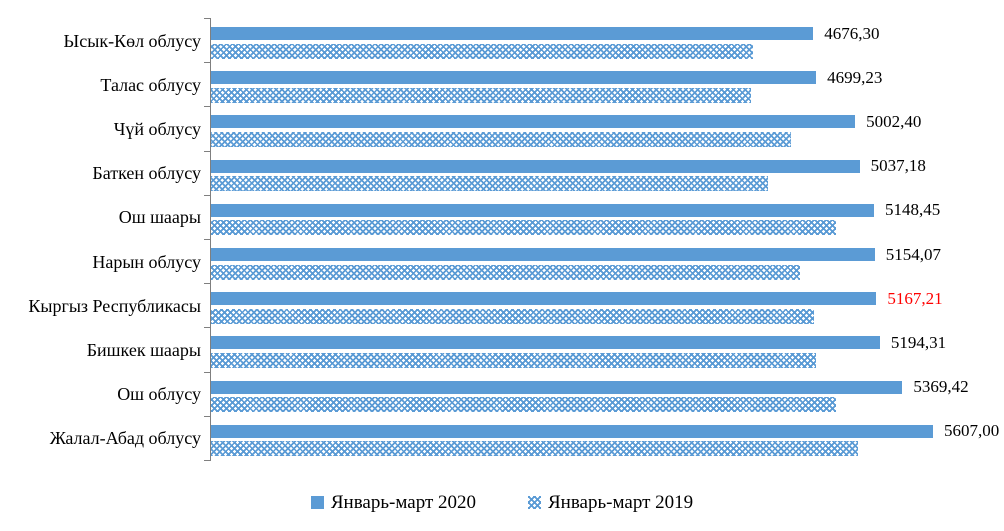 The width and height of the screenshot is (1004, 531). What do you see at coordinates (157, 128) in the screenshot?
I see `category-label: Чүй облусу` at bounding box center [157, 128].